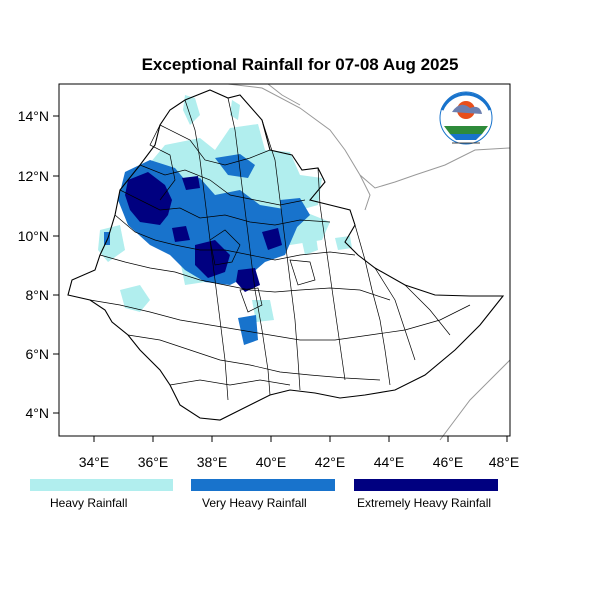 The height and width of the screenshot is (600, 600). What do you see at coordinates (33, 176) in the screenshot?
I see `y-tick-label: 12°N` at bounding box center [33, 176].